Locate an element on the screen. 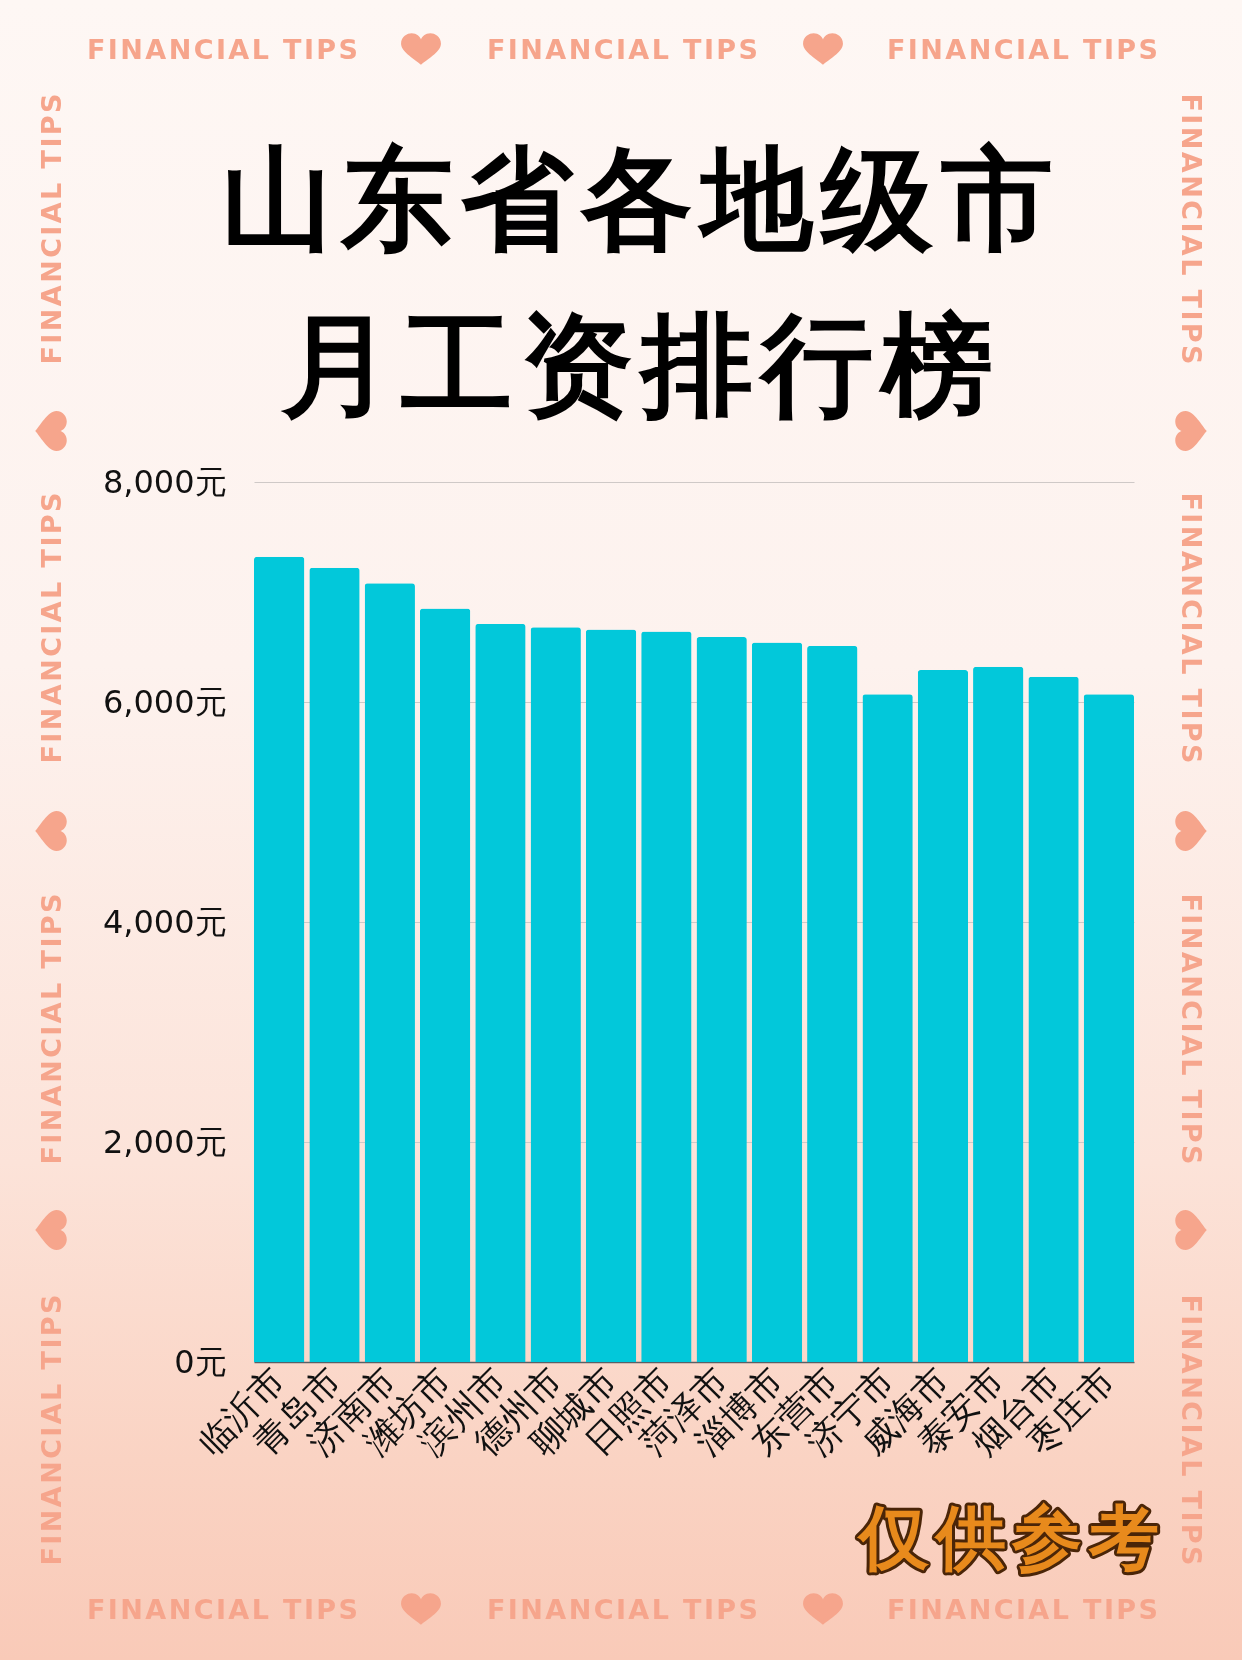 The image size is (1242, 1660). text: 仅供参考 is located at coordinates (1007, 1538).